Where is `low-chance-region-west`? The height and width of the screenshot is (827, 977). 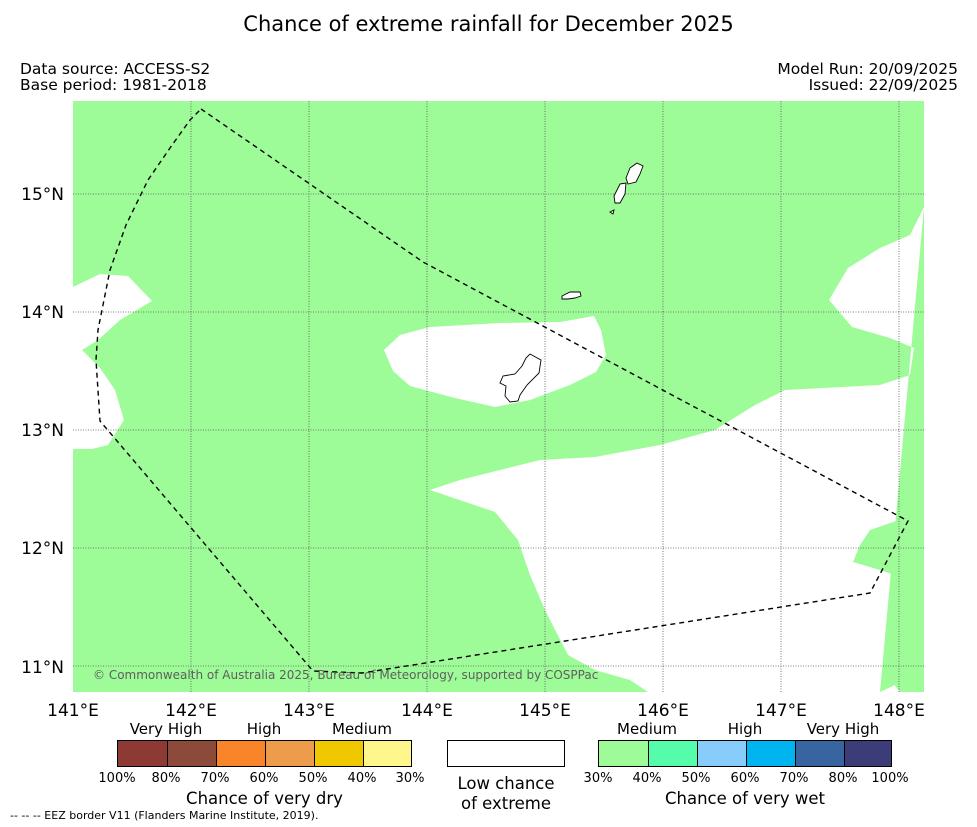
low-chance-region-west is located at coordinates (112, 361).